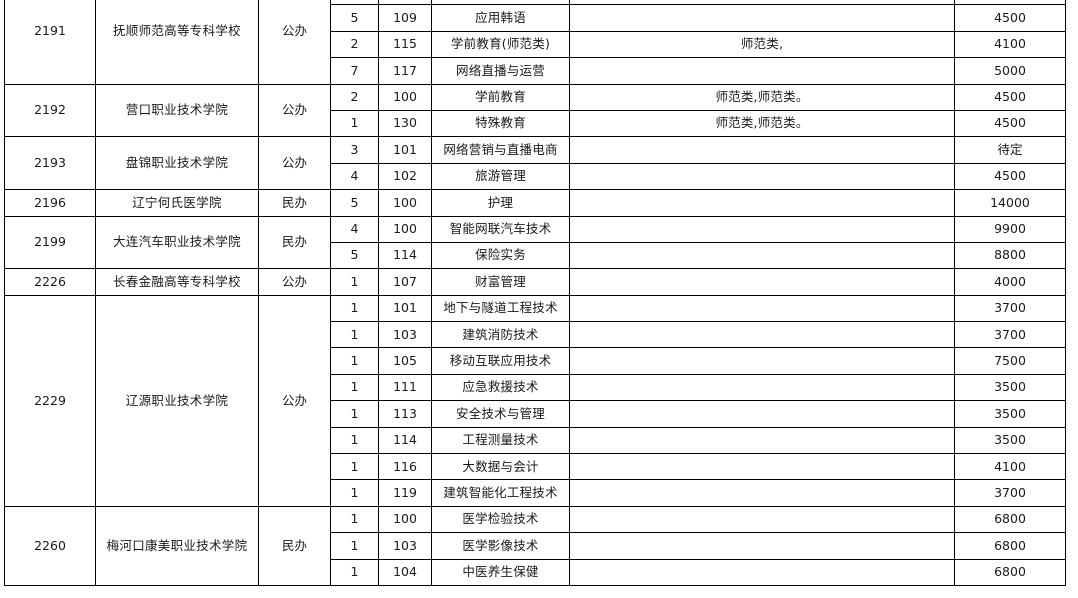  What do you see at coordinates (50, 282) in the screenshot?
I see `school-code-cell: 2226` at bounding box center [50, 282].